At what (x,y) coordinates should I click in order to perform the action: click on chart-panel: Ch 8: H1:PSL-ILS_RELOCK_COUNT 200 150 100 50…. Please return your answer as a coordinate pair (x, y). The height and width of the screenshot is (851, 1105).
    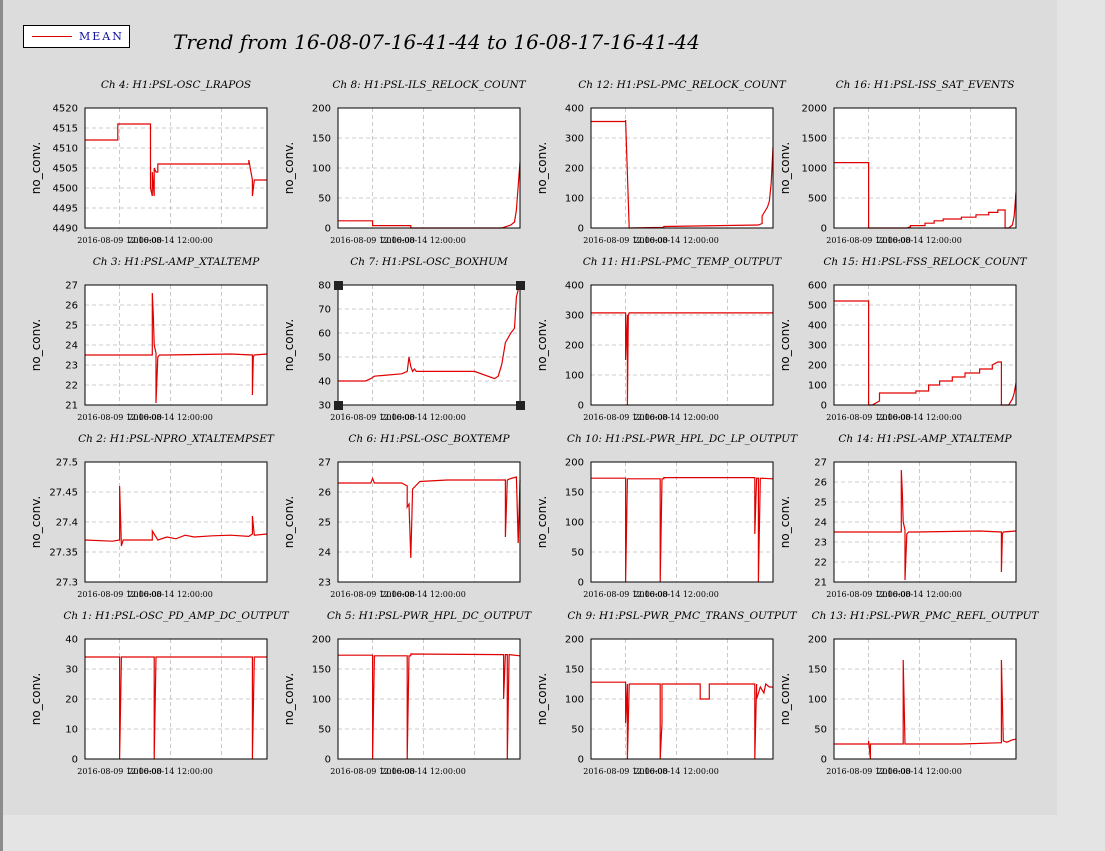
    Looking at the image, I should click on (404, 162).